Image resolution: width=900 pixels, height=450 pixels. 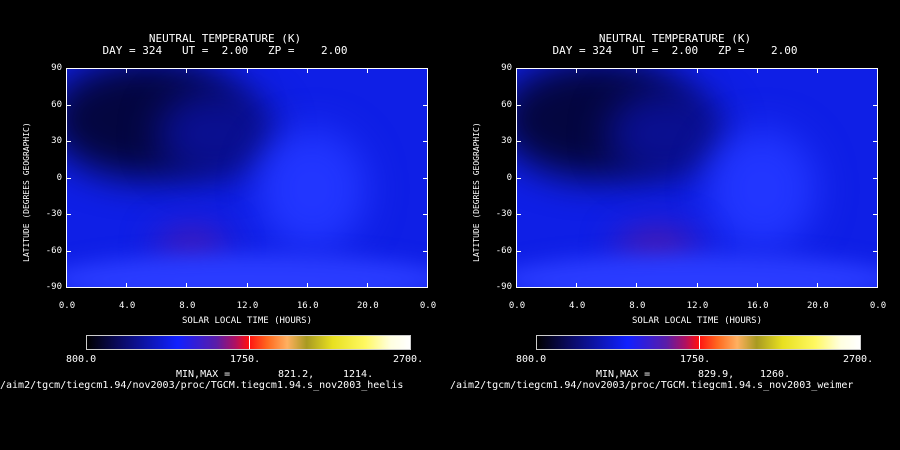 I want to click on min-value: 821.2,, so click(x=296, y=374).